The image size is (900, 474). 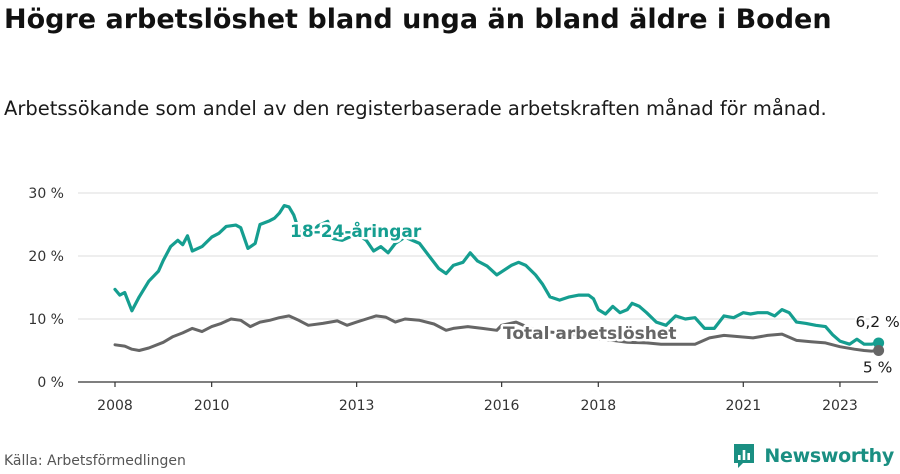 What do you see at coordinates (46, 320) in the screenshot?
I see `y-tick-label: 10 %` at bounding box center [46, 320].